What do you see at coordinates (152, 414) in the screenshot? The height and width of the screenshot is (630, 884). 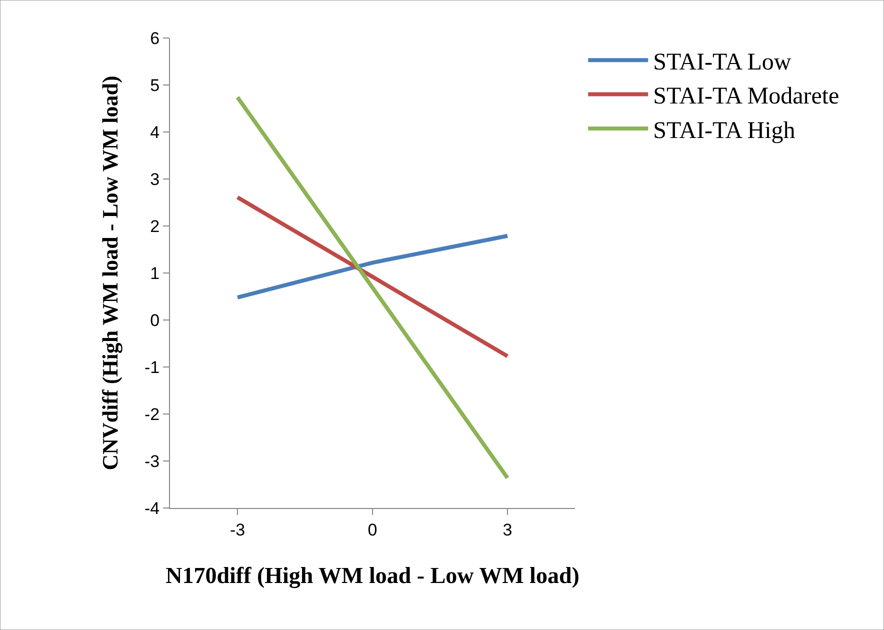 I see `y-tick-label: -2` at bounding box center [152, 414].